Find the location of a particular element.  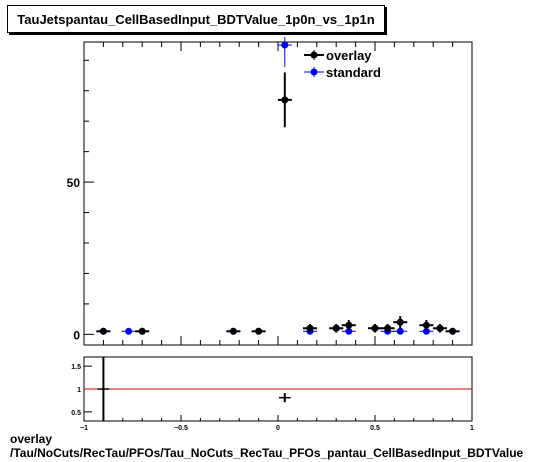

ratio-plot-markers is located at coordinates (194, 389).